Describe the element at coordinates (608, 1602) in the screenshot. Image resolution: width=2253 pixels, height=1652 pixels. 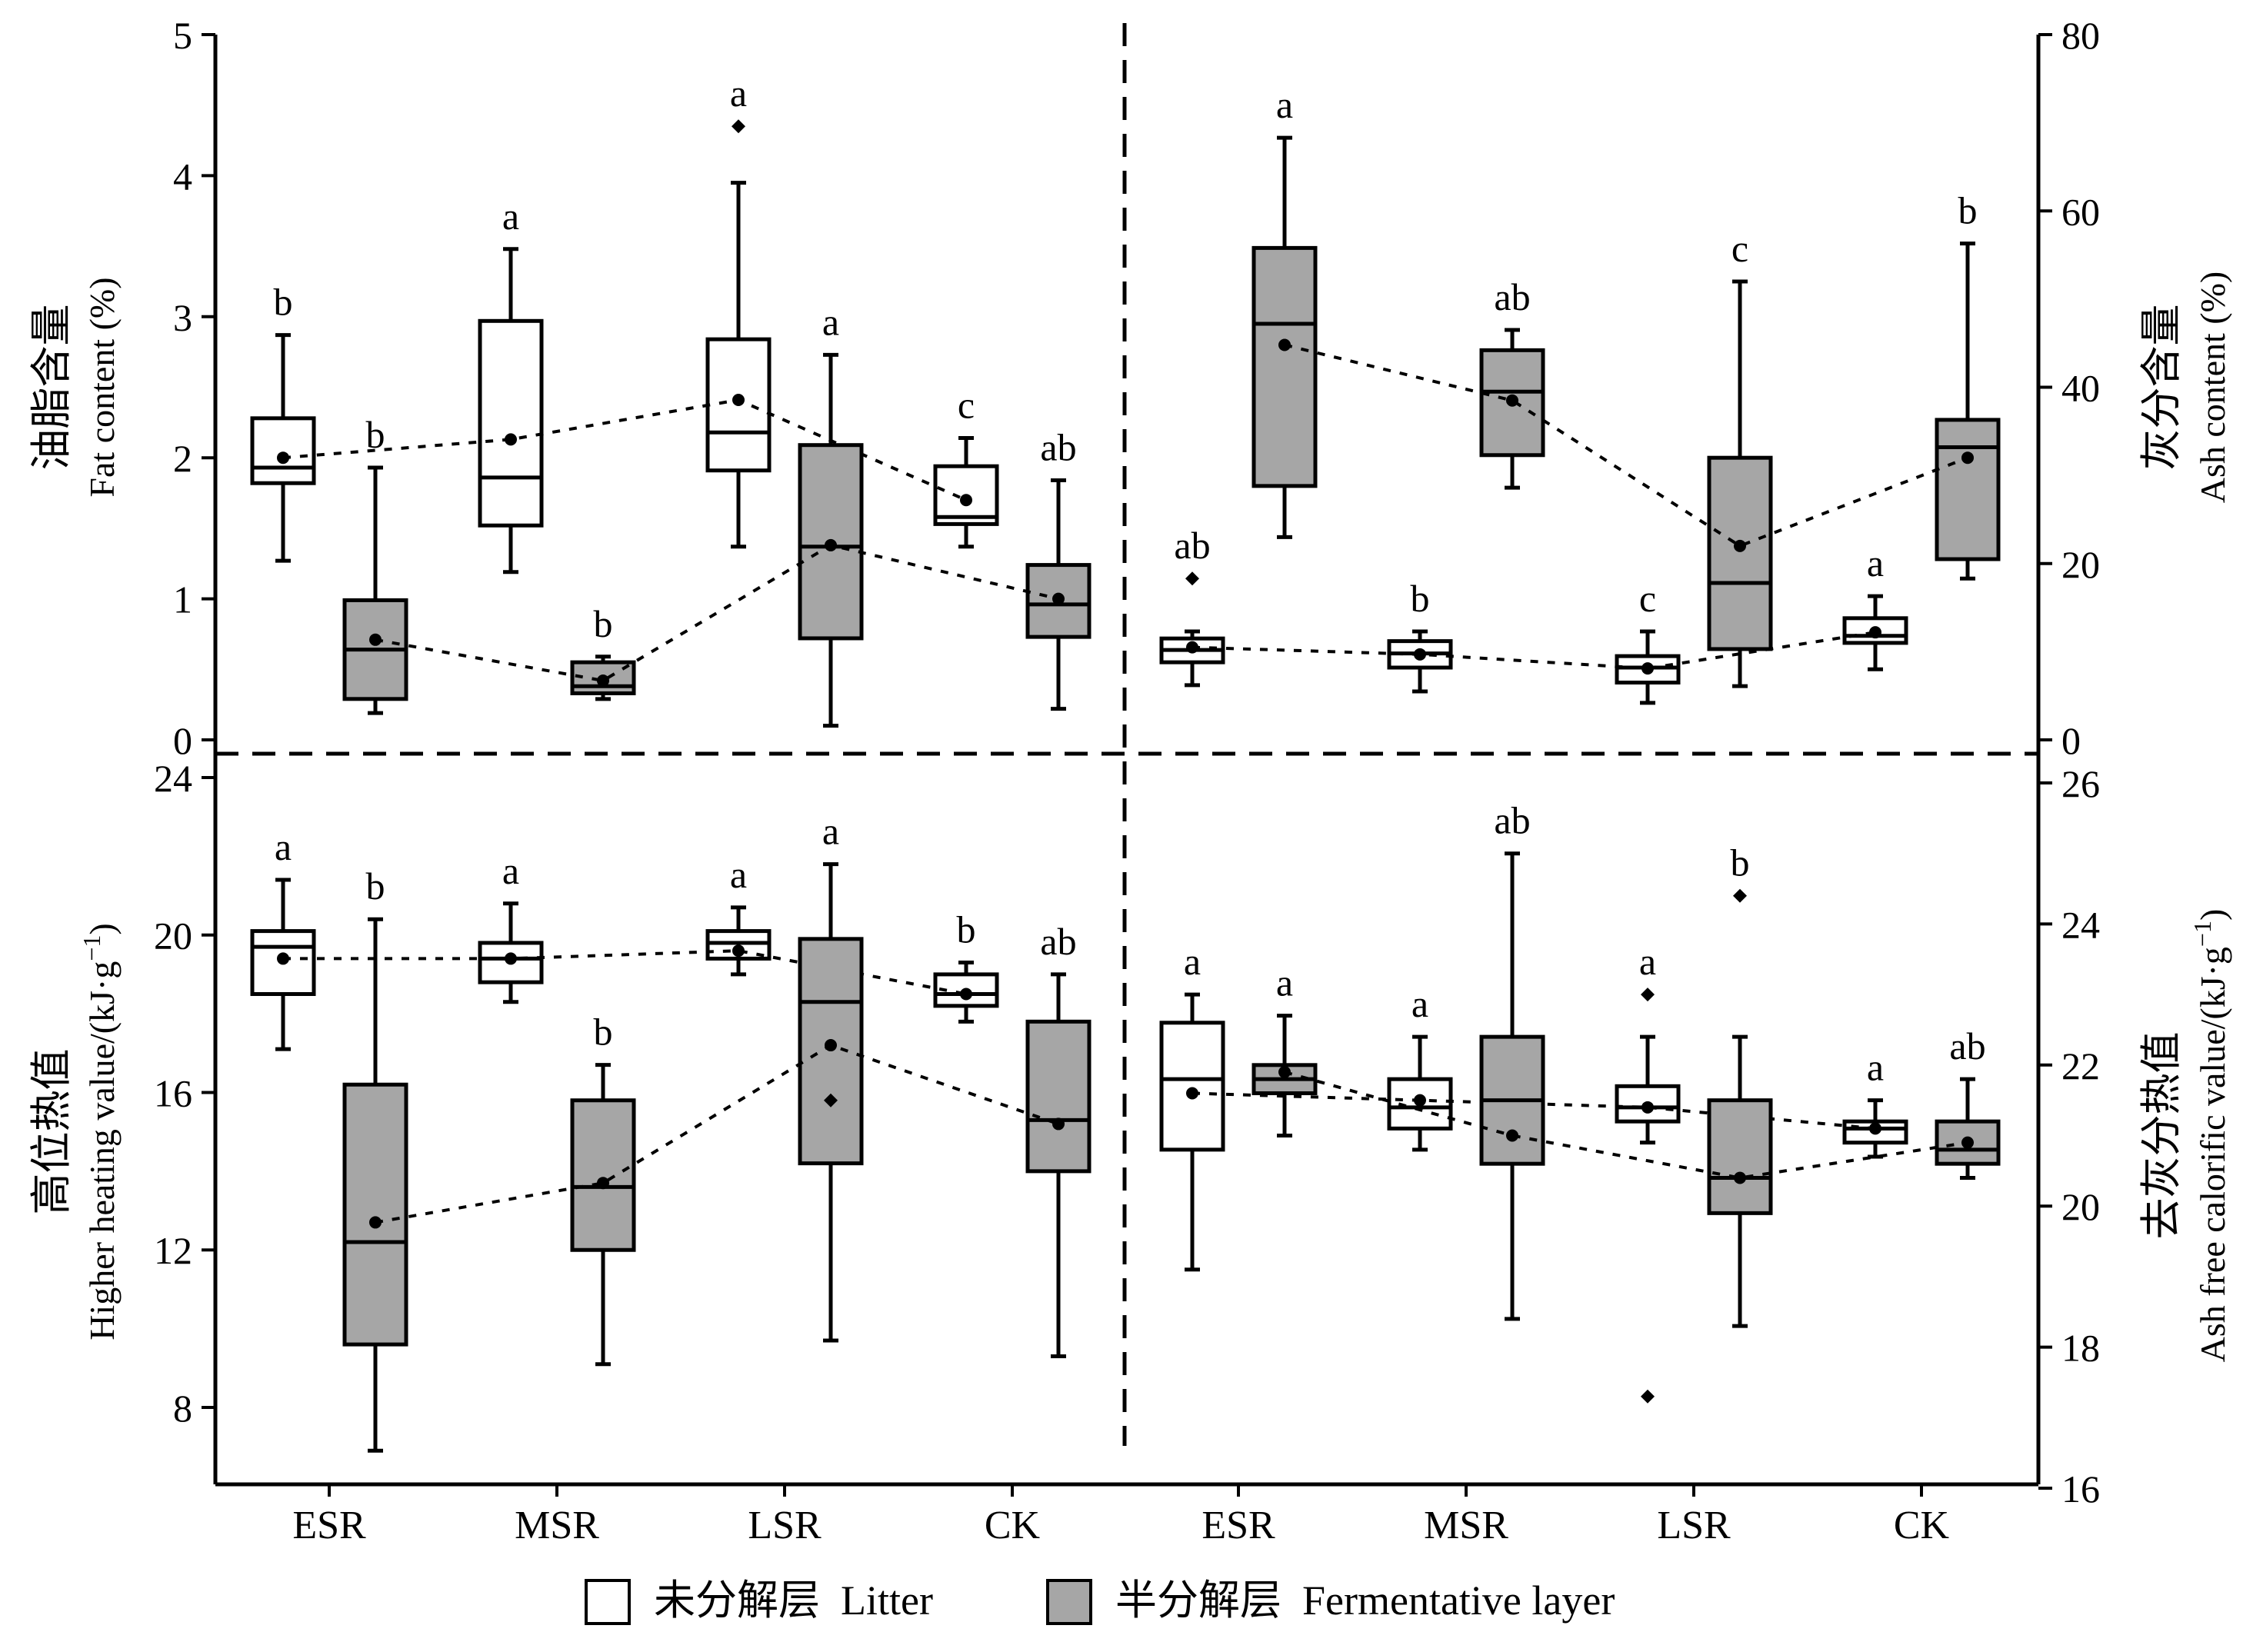
I see `legend-swatch-litter` at that location.